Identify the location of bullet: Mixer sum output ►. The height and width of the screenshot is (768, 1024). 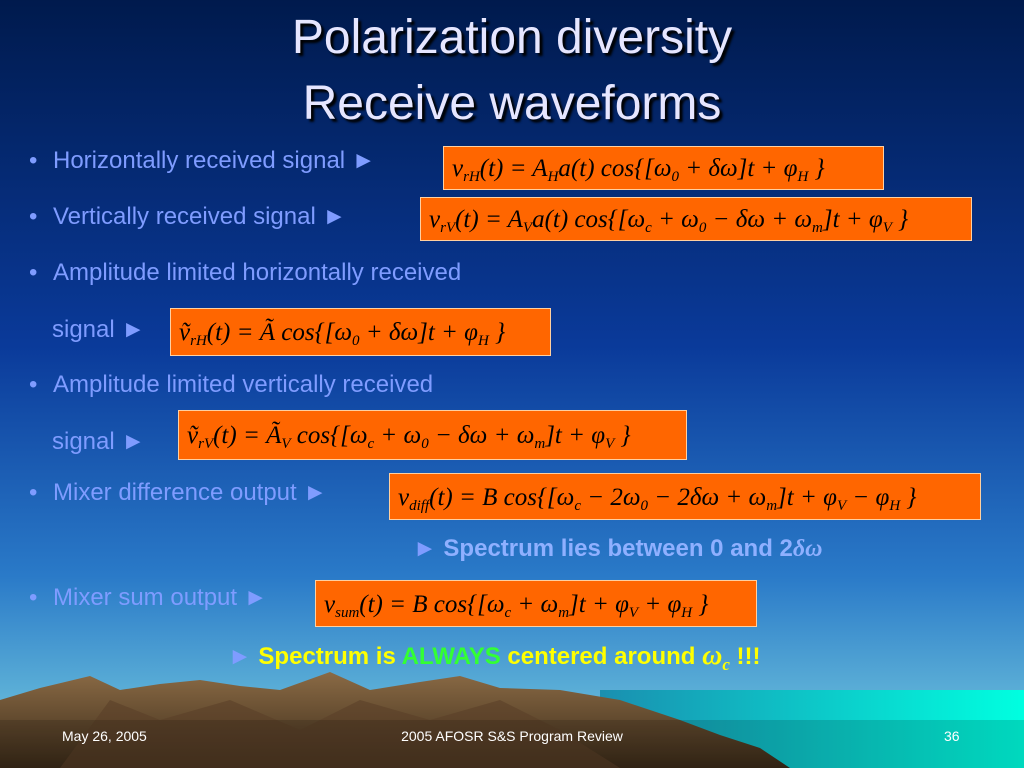
(148, 598).